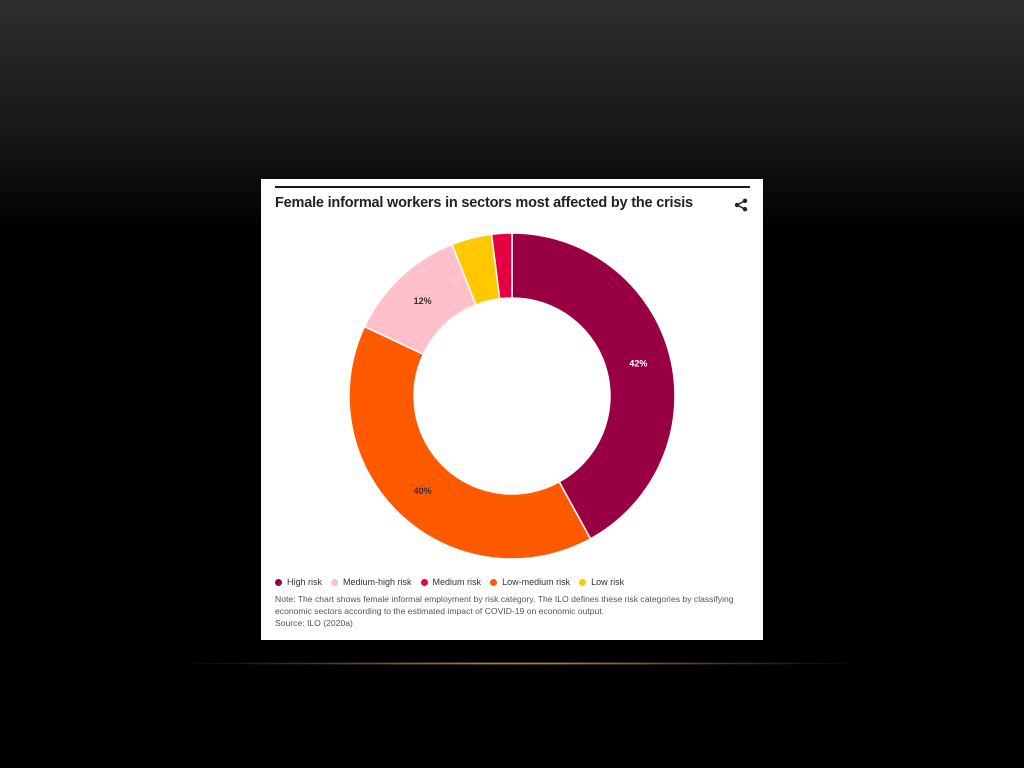  What do you see at coordinates (501, 266) in the screenshot?
I see `slice-medium-risk` at bounding box center [501, 266].